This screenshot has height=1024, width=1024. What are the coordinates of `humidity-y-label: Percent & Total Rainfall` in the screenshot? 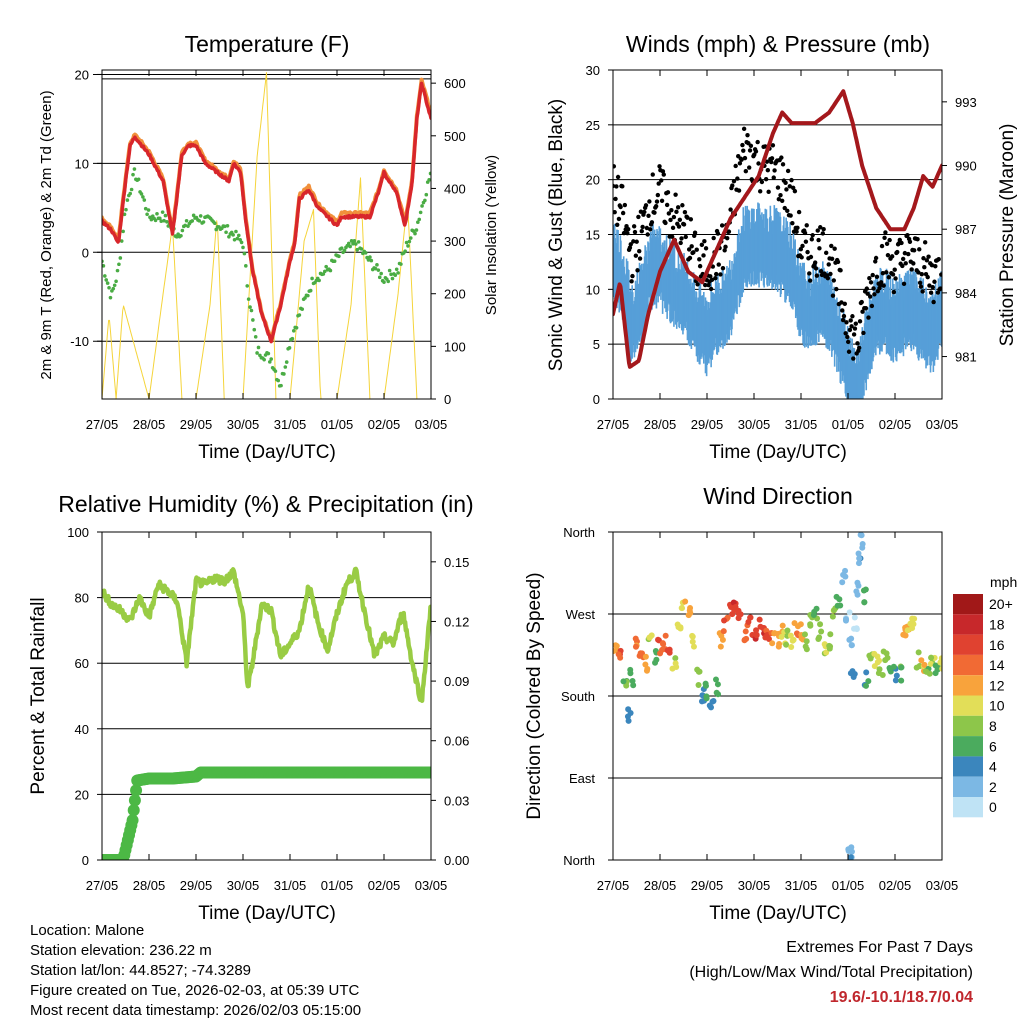 It's located at (38, 695).